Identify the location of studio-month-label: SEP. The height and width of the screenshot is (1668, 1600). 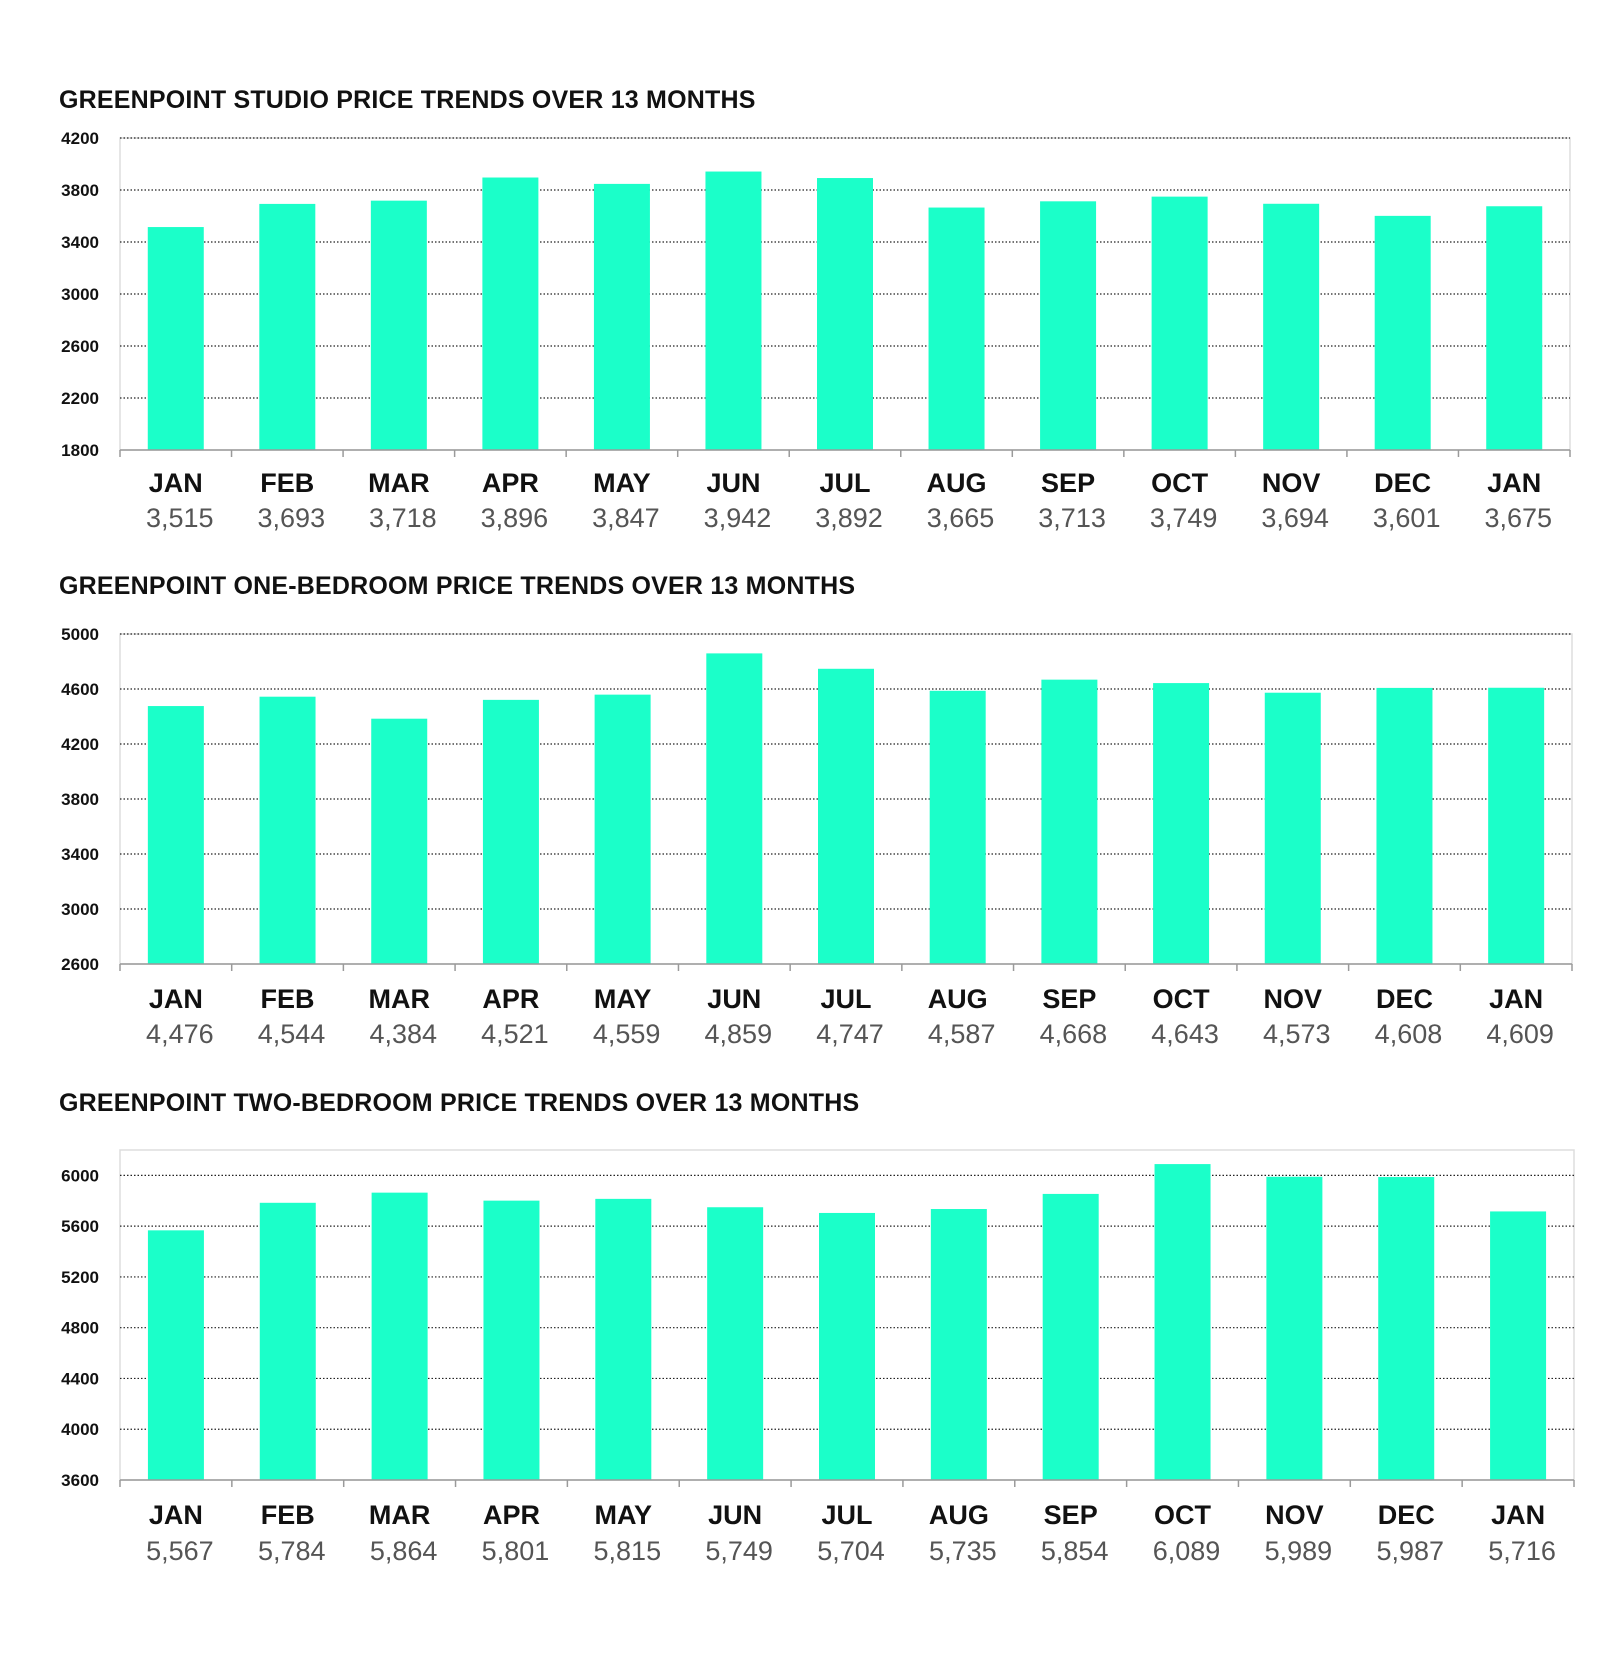
(1068, 483).